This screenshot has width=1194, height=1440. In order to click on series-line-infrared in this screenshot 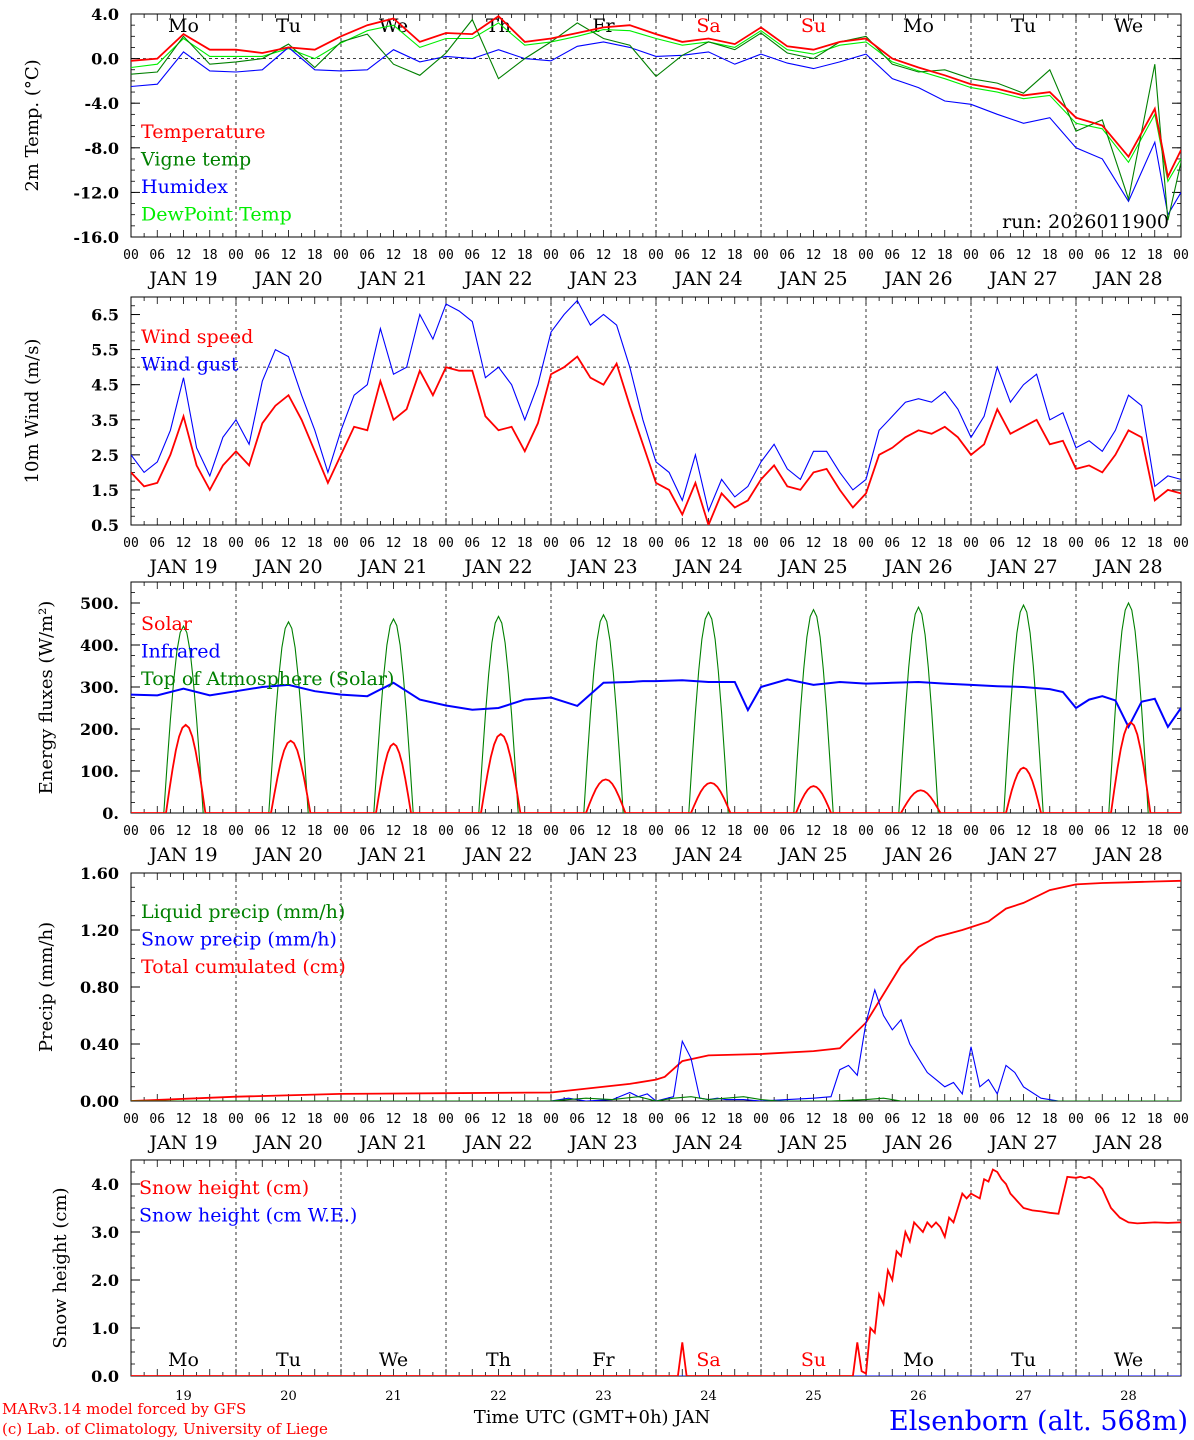, I will do `click(656, 704)`.